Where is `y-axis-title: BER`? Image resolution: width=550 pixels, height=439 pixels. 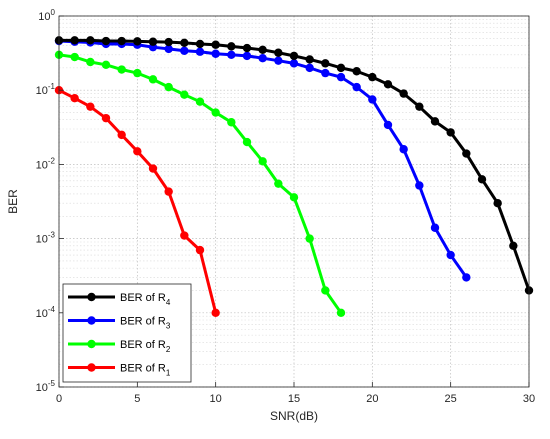 y-axis-title: BER is located at coordinates (13, 201).